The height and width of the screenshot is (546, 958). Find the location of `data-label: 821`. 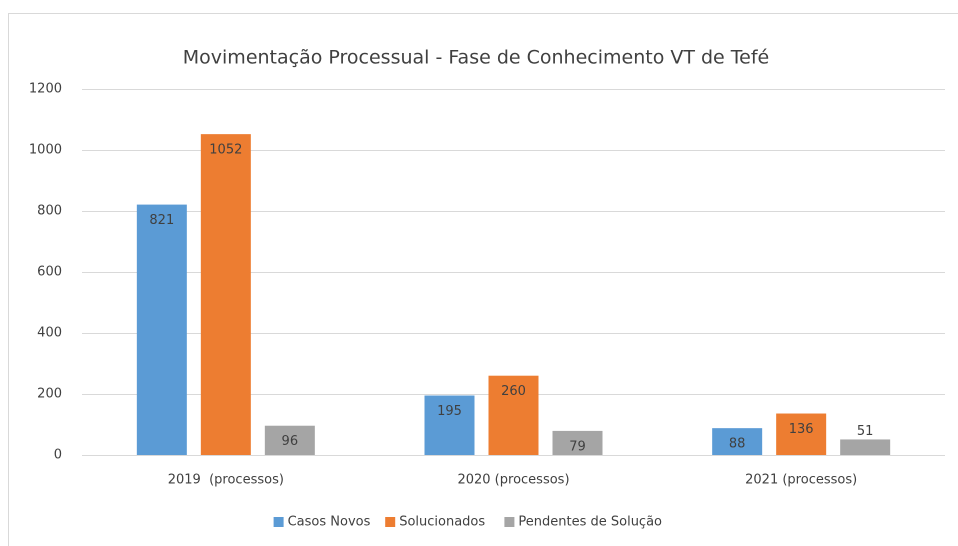

data-label: 821 is located at coordinates (161, 220).